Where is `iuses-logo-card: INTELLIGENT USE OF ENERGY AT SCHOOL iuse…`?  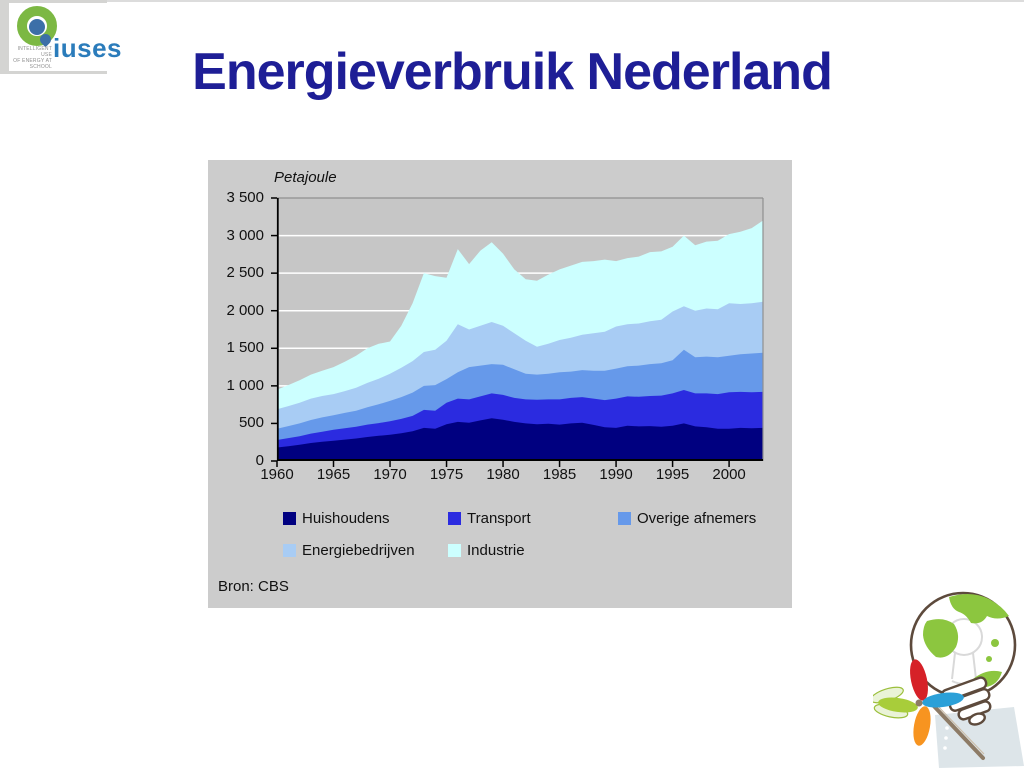
iuses-logo-card: INTELLIGENT USE OF ENERGY AT SCHOOL iuse… is located at coordinates (65, 37).